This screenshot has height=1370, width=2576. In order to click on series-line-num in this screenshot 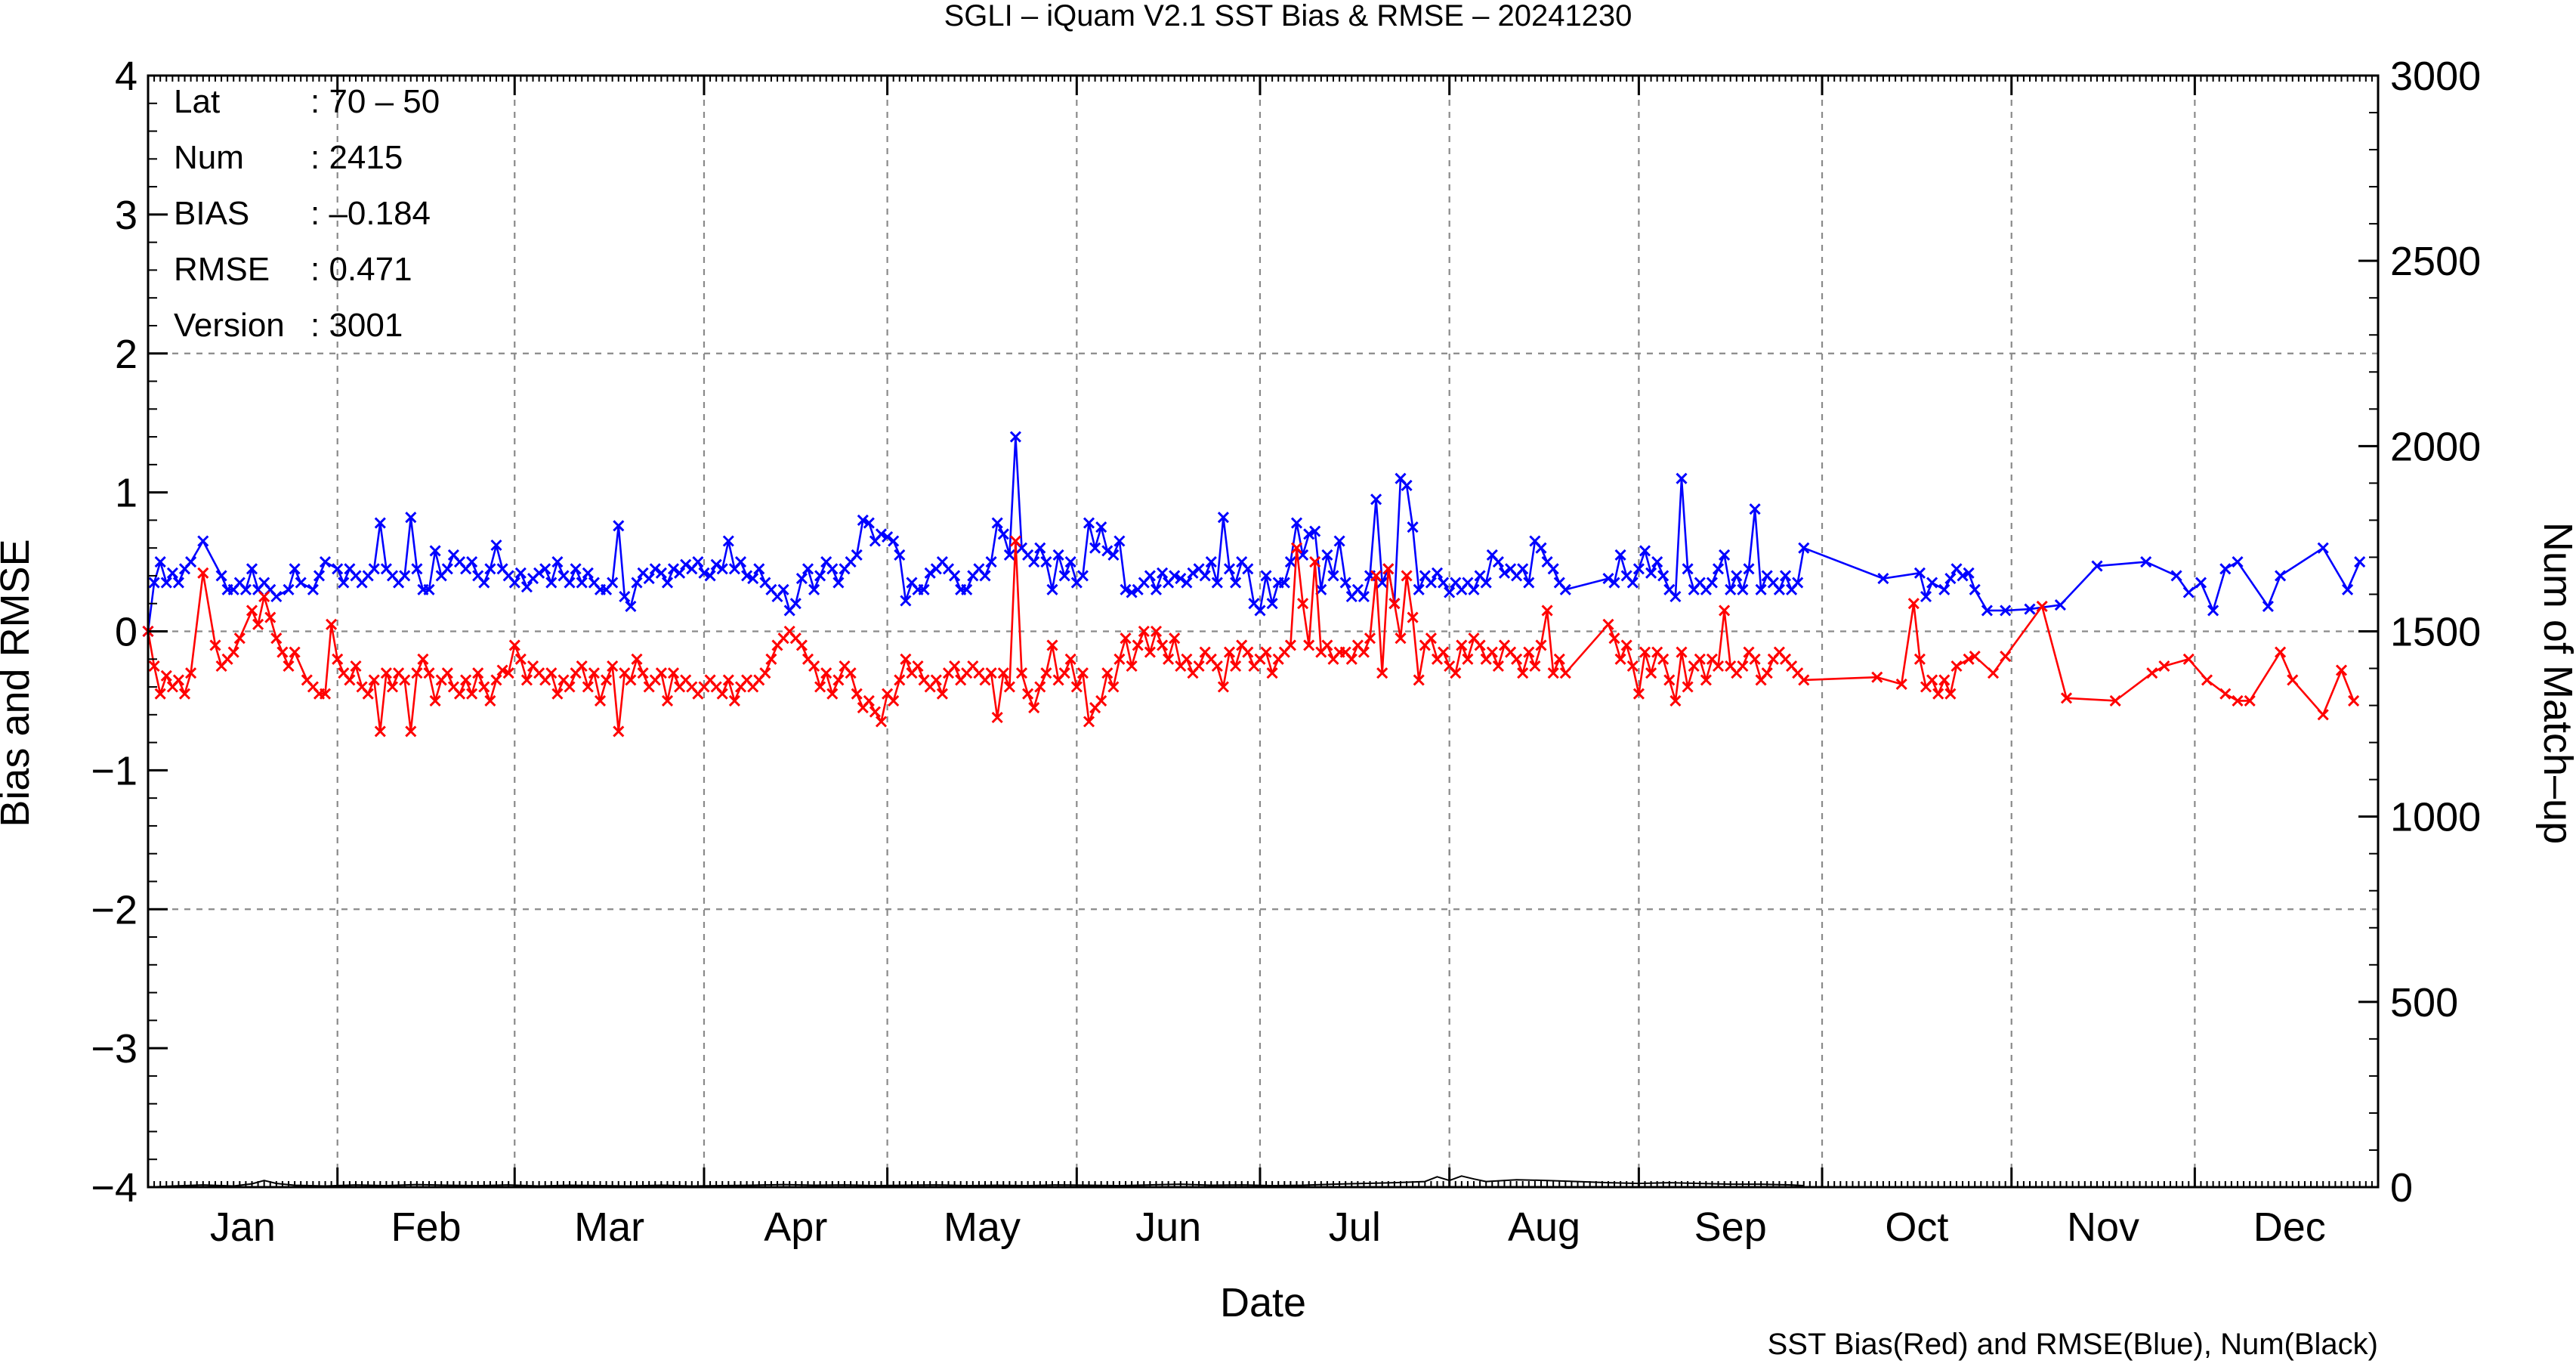, I will do `click(975, 1181)`.